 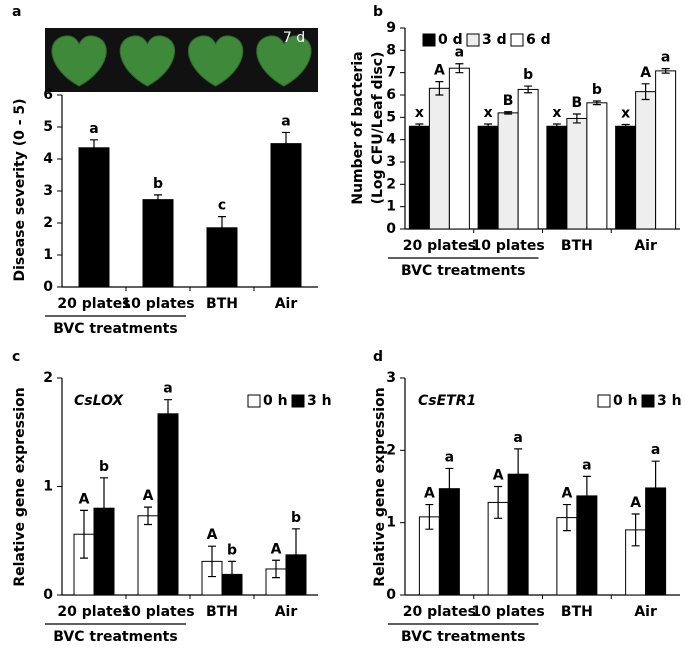 I want to click on y-tick-label: 9, so click(x=391, y=28).